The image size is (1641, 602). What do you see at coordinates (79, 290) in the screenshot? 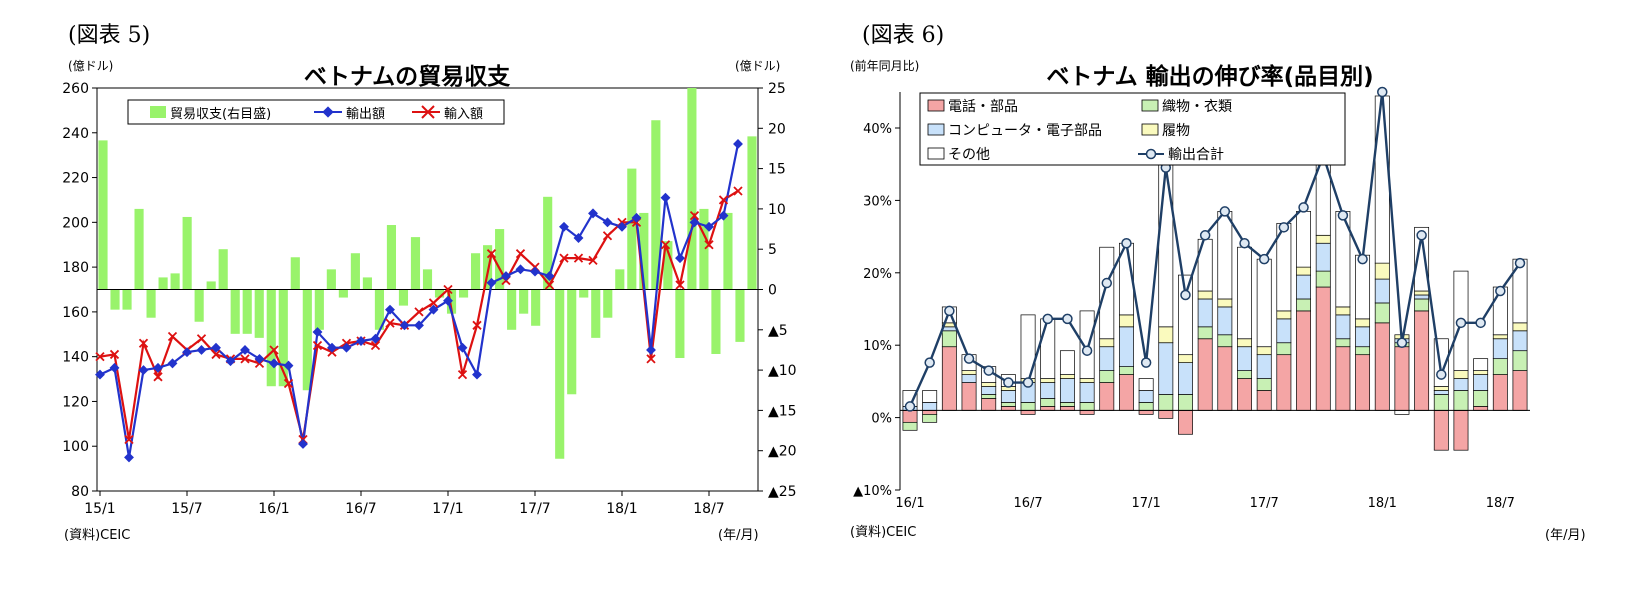
I see `figure5-left-axis: 260 240 220 200 180 160 140 120 100 80` at bounding box center [79, 290].